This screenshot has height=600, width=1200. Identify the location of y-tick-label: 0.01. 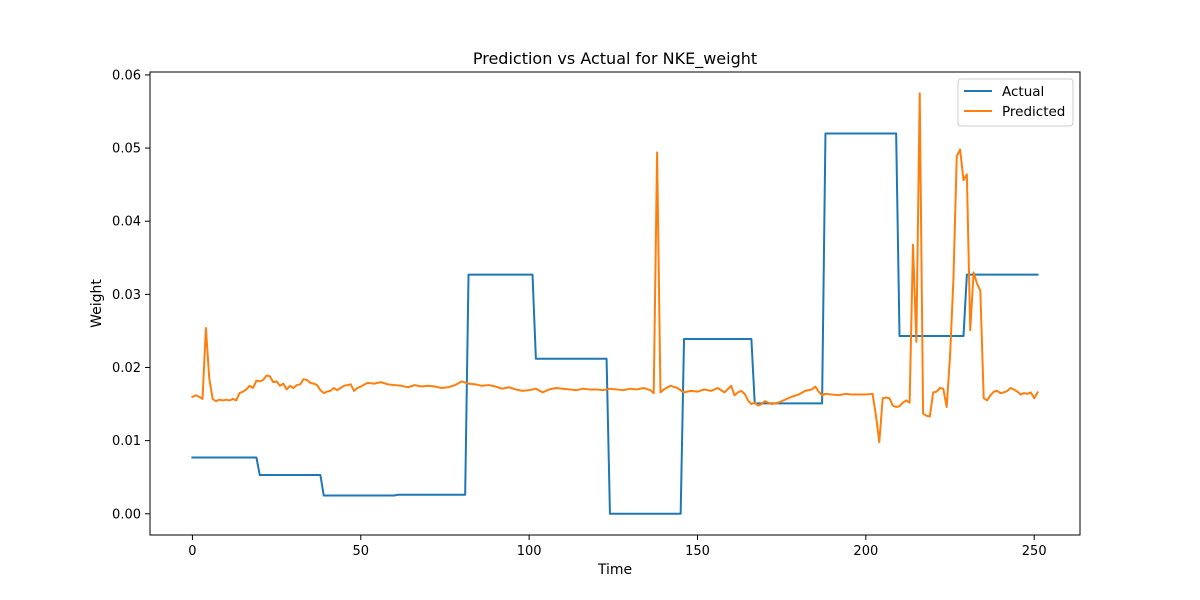
(126, 441).